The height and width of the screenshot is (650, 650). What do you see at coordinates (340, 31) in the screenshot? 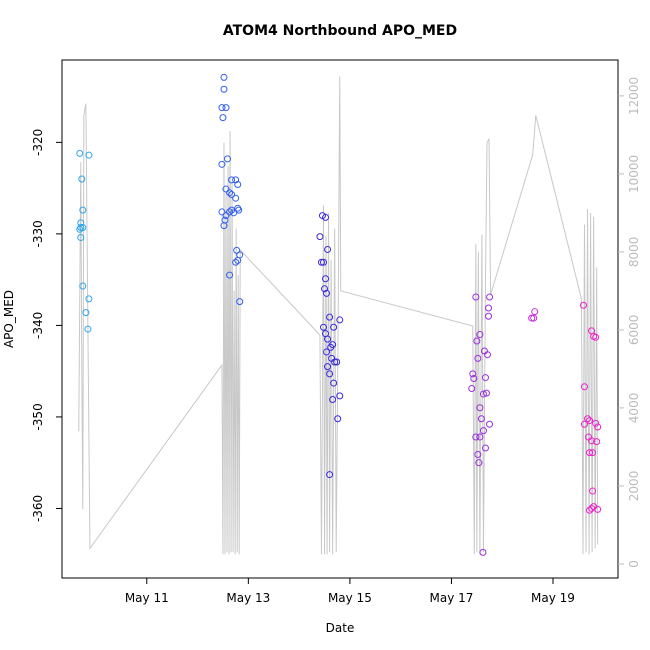
I see `chart-title: ATOM4 Northbound APO_MED` at bounding box center [340, 31].